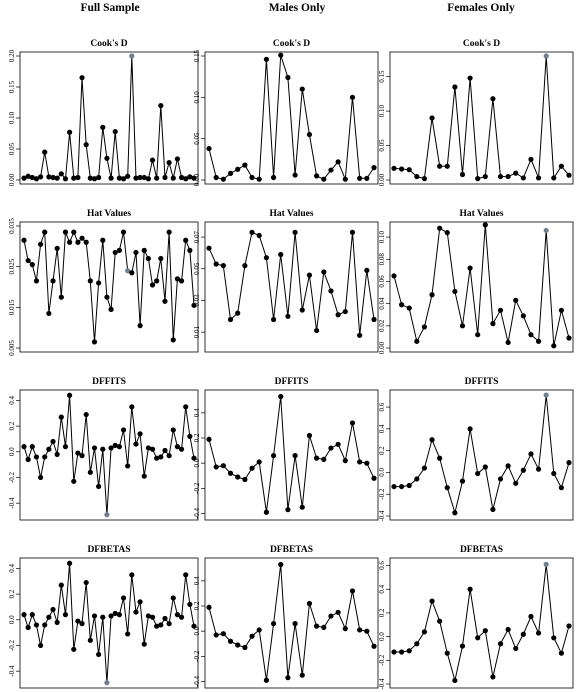 Image resolution: width=578 pixels, height=692 pixels. Describe the element at coordinates (481, 44) in the screenshot. I see `panel-cook-s-d-females-only-title: Cook's D` at that location.